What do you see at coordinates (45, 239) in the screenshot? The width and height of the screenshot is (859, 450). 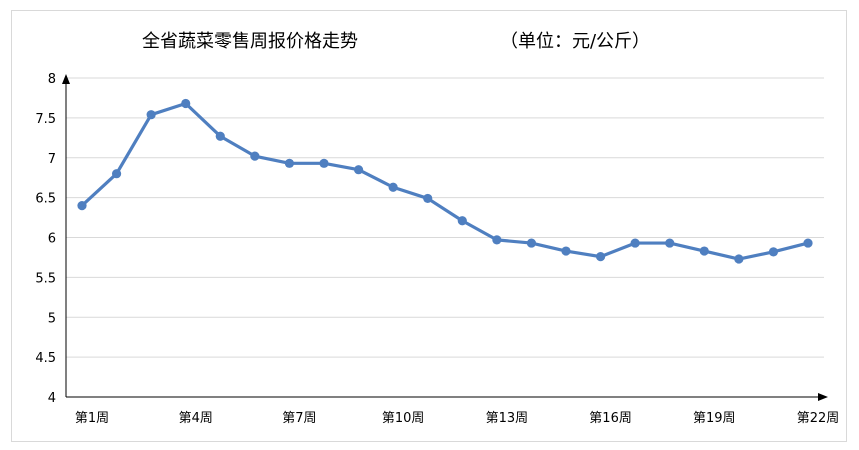 I see `y-tick-labels: 4 4.5 5 5.5 6 6.5 7 7.5 8` at bounding box center [45, 239].